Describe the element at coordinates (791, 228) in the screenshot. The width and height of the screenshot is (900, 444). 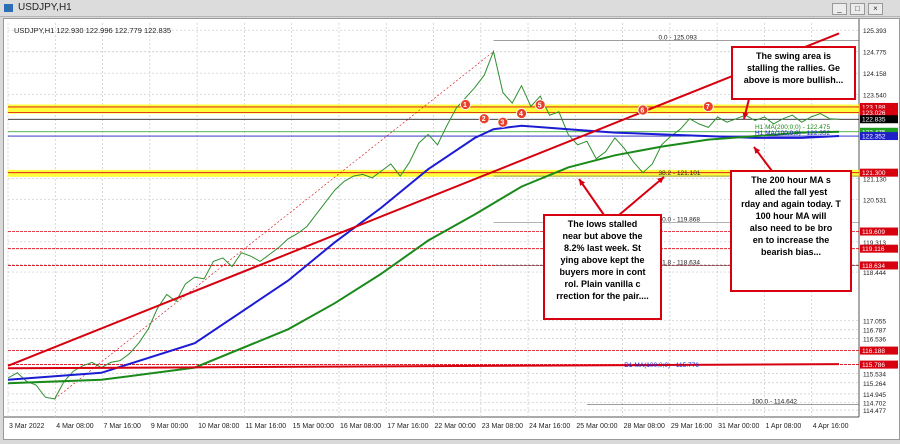
I see `annotation-200ma-text: also need to be bro` at that location.